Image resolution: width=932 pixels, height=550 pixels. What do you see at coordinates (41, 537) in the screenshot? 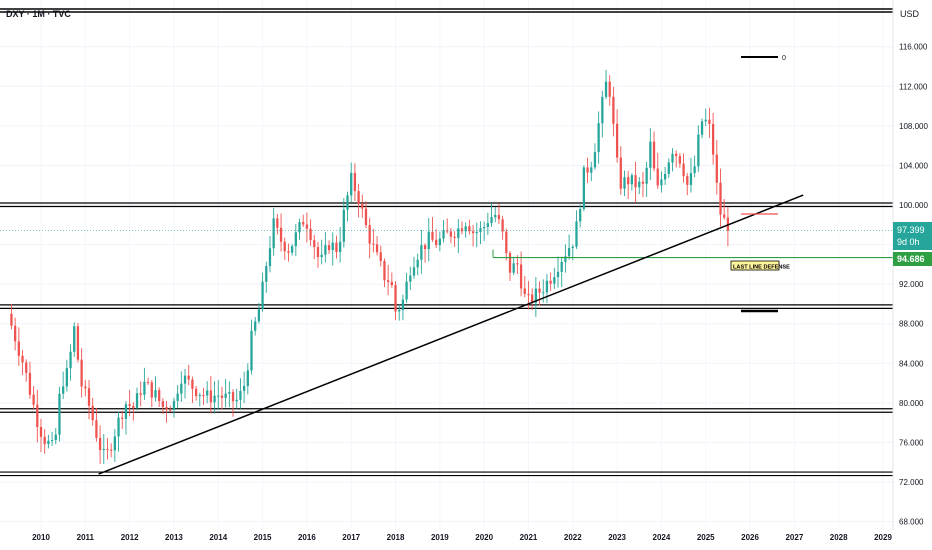
I see `x-tick-label: 2010` at bounding box center [41, 537].